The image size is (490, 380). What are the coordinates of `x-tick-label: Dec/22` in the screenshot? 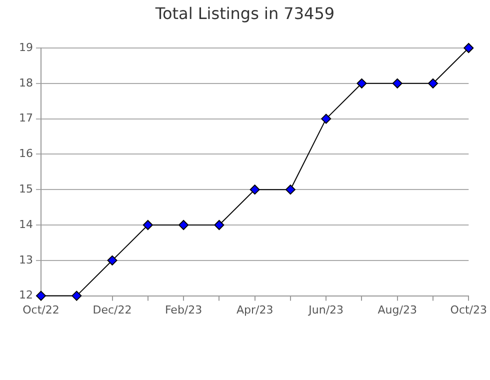 It's located at (112, 309).